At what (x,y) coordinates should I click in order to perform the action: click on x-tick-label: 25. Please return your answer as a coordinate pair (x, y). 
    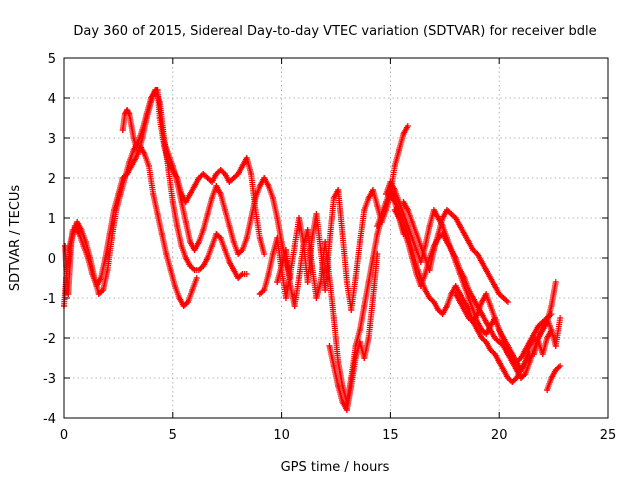
    Looking at the image, I should click on (608, 435).